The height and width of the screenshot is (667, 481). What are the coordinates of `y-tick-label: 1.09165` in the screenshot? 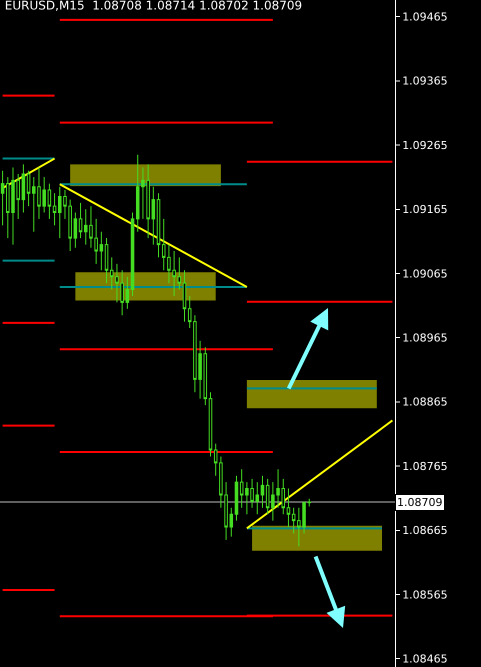 It's located at (425, 209).